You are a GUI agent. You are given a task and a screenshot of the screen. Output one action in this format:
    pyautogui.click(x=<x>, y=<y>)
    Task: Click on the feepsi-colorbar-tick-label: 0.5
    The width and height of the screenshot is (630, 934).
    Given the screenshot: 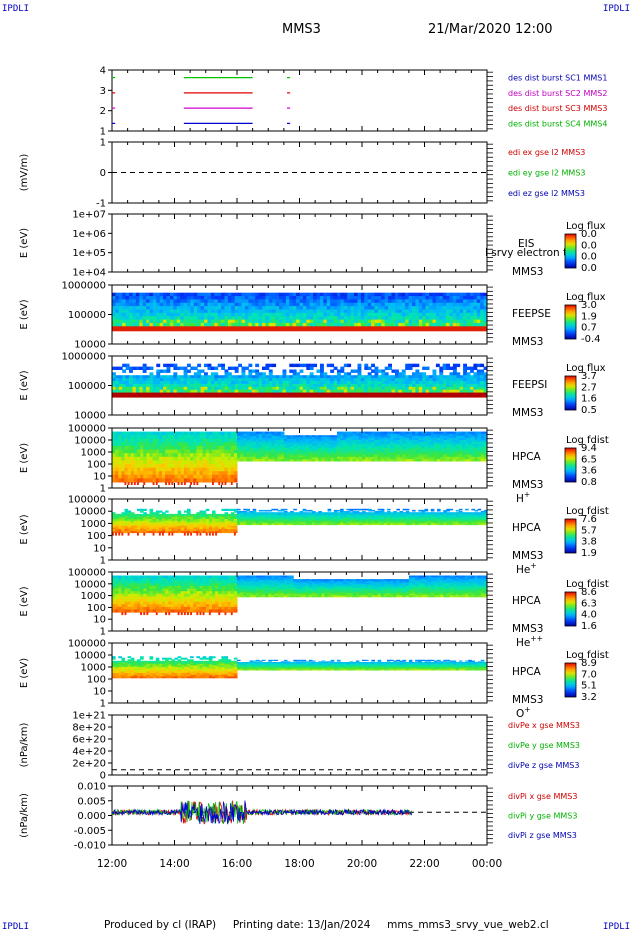 What is the action you would take?
    pyautogui.click(x=589, y=410)
    